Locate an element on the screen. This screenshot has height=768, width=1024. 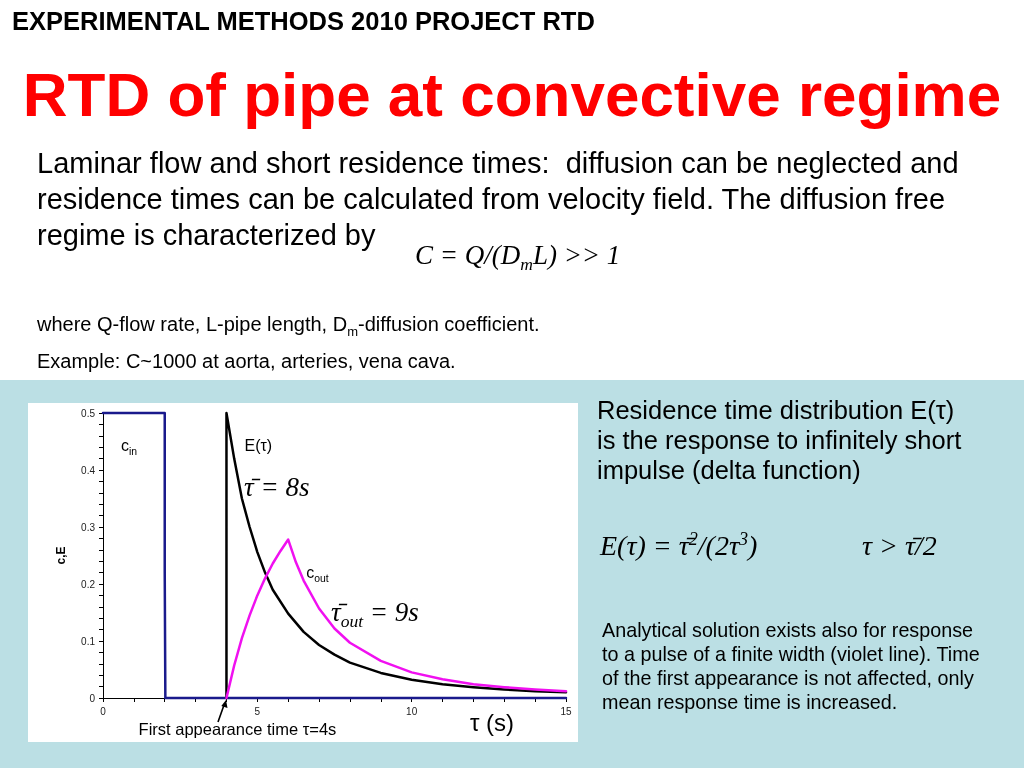
y-axis-title: c,E is located at coordinates (61, 555).